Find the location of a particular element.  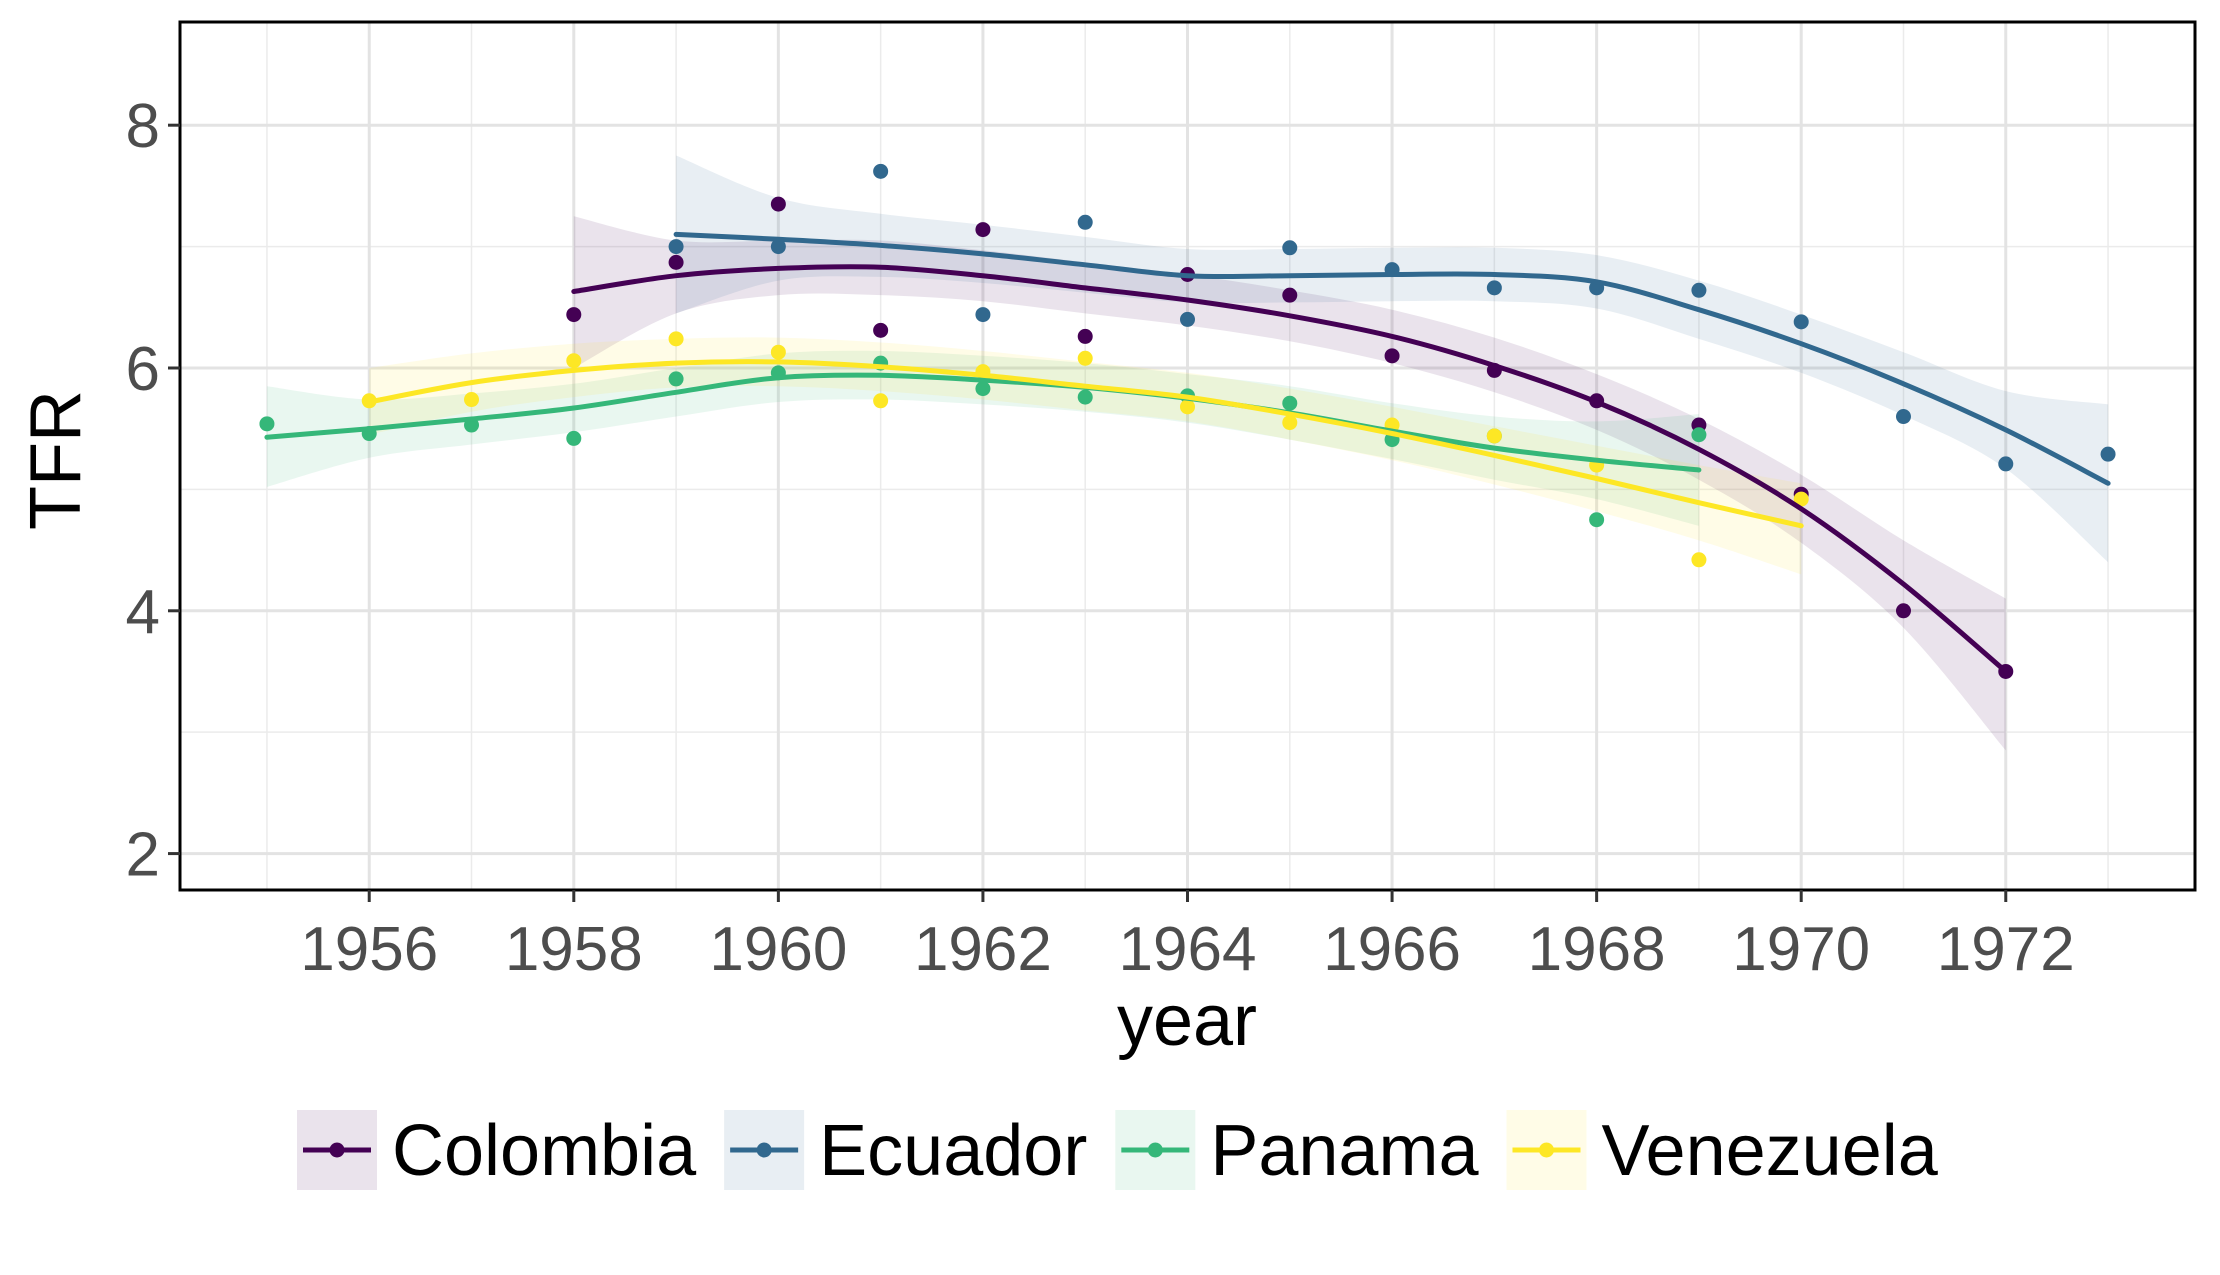

legend-item-panama: Panama is located at coordinates (1297, 1150).